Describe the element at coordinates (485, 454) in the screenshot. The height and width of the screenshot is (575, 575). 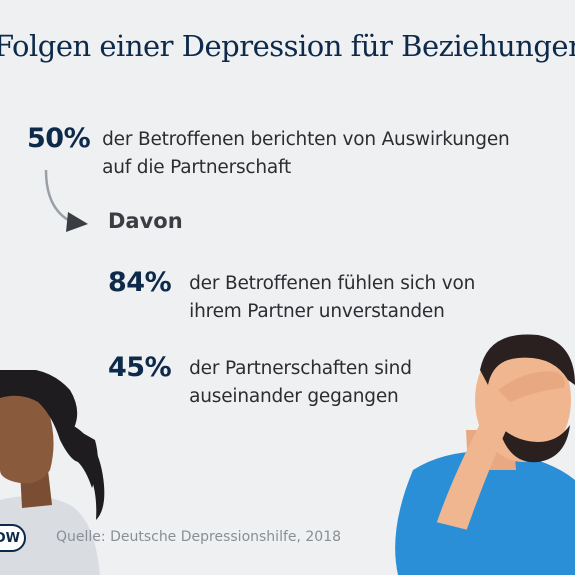
I see `man-illustration` at that location.